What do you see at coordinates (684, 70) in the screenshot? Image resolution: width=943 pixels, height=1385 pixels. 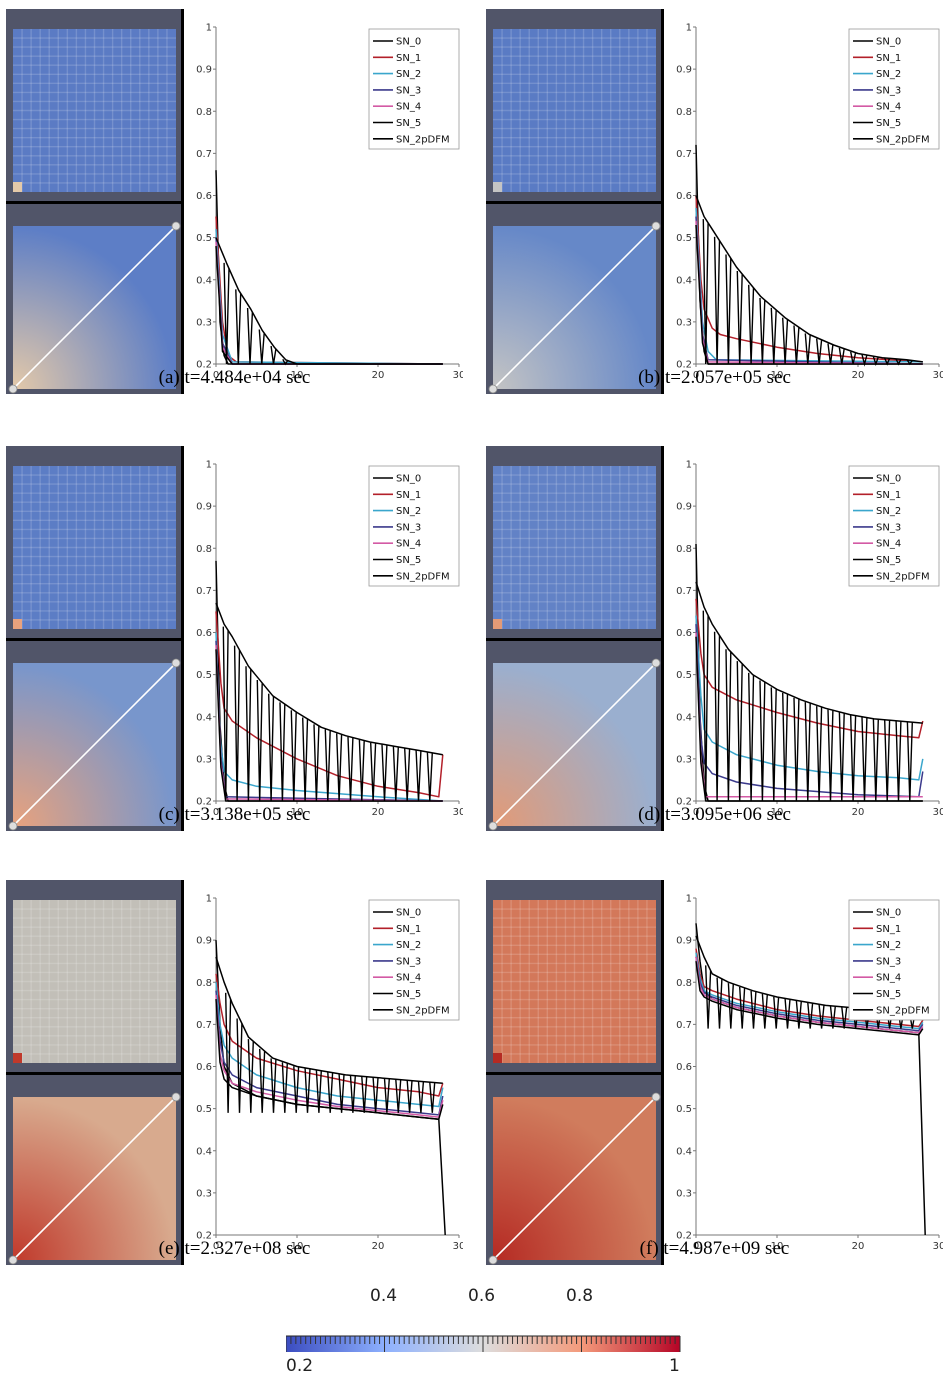 I see `y-tick-label: 0.9` at bounding box center [684, 70].